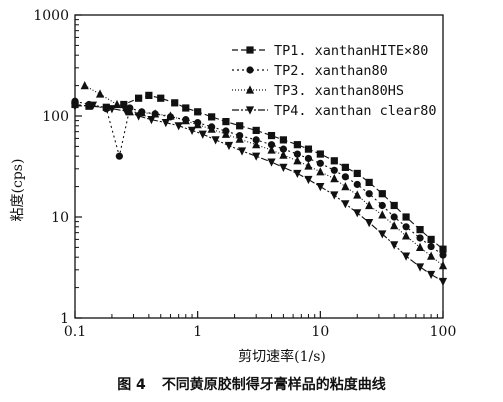 The height and width of the screenshot is (402, 503). I want to click on x-tick-label: 10, so click(320, 332).